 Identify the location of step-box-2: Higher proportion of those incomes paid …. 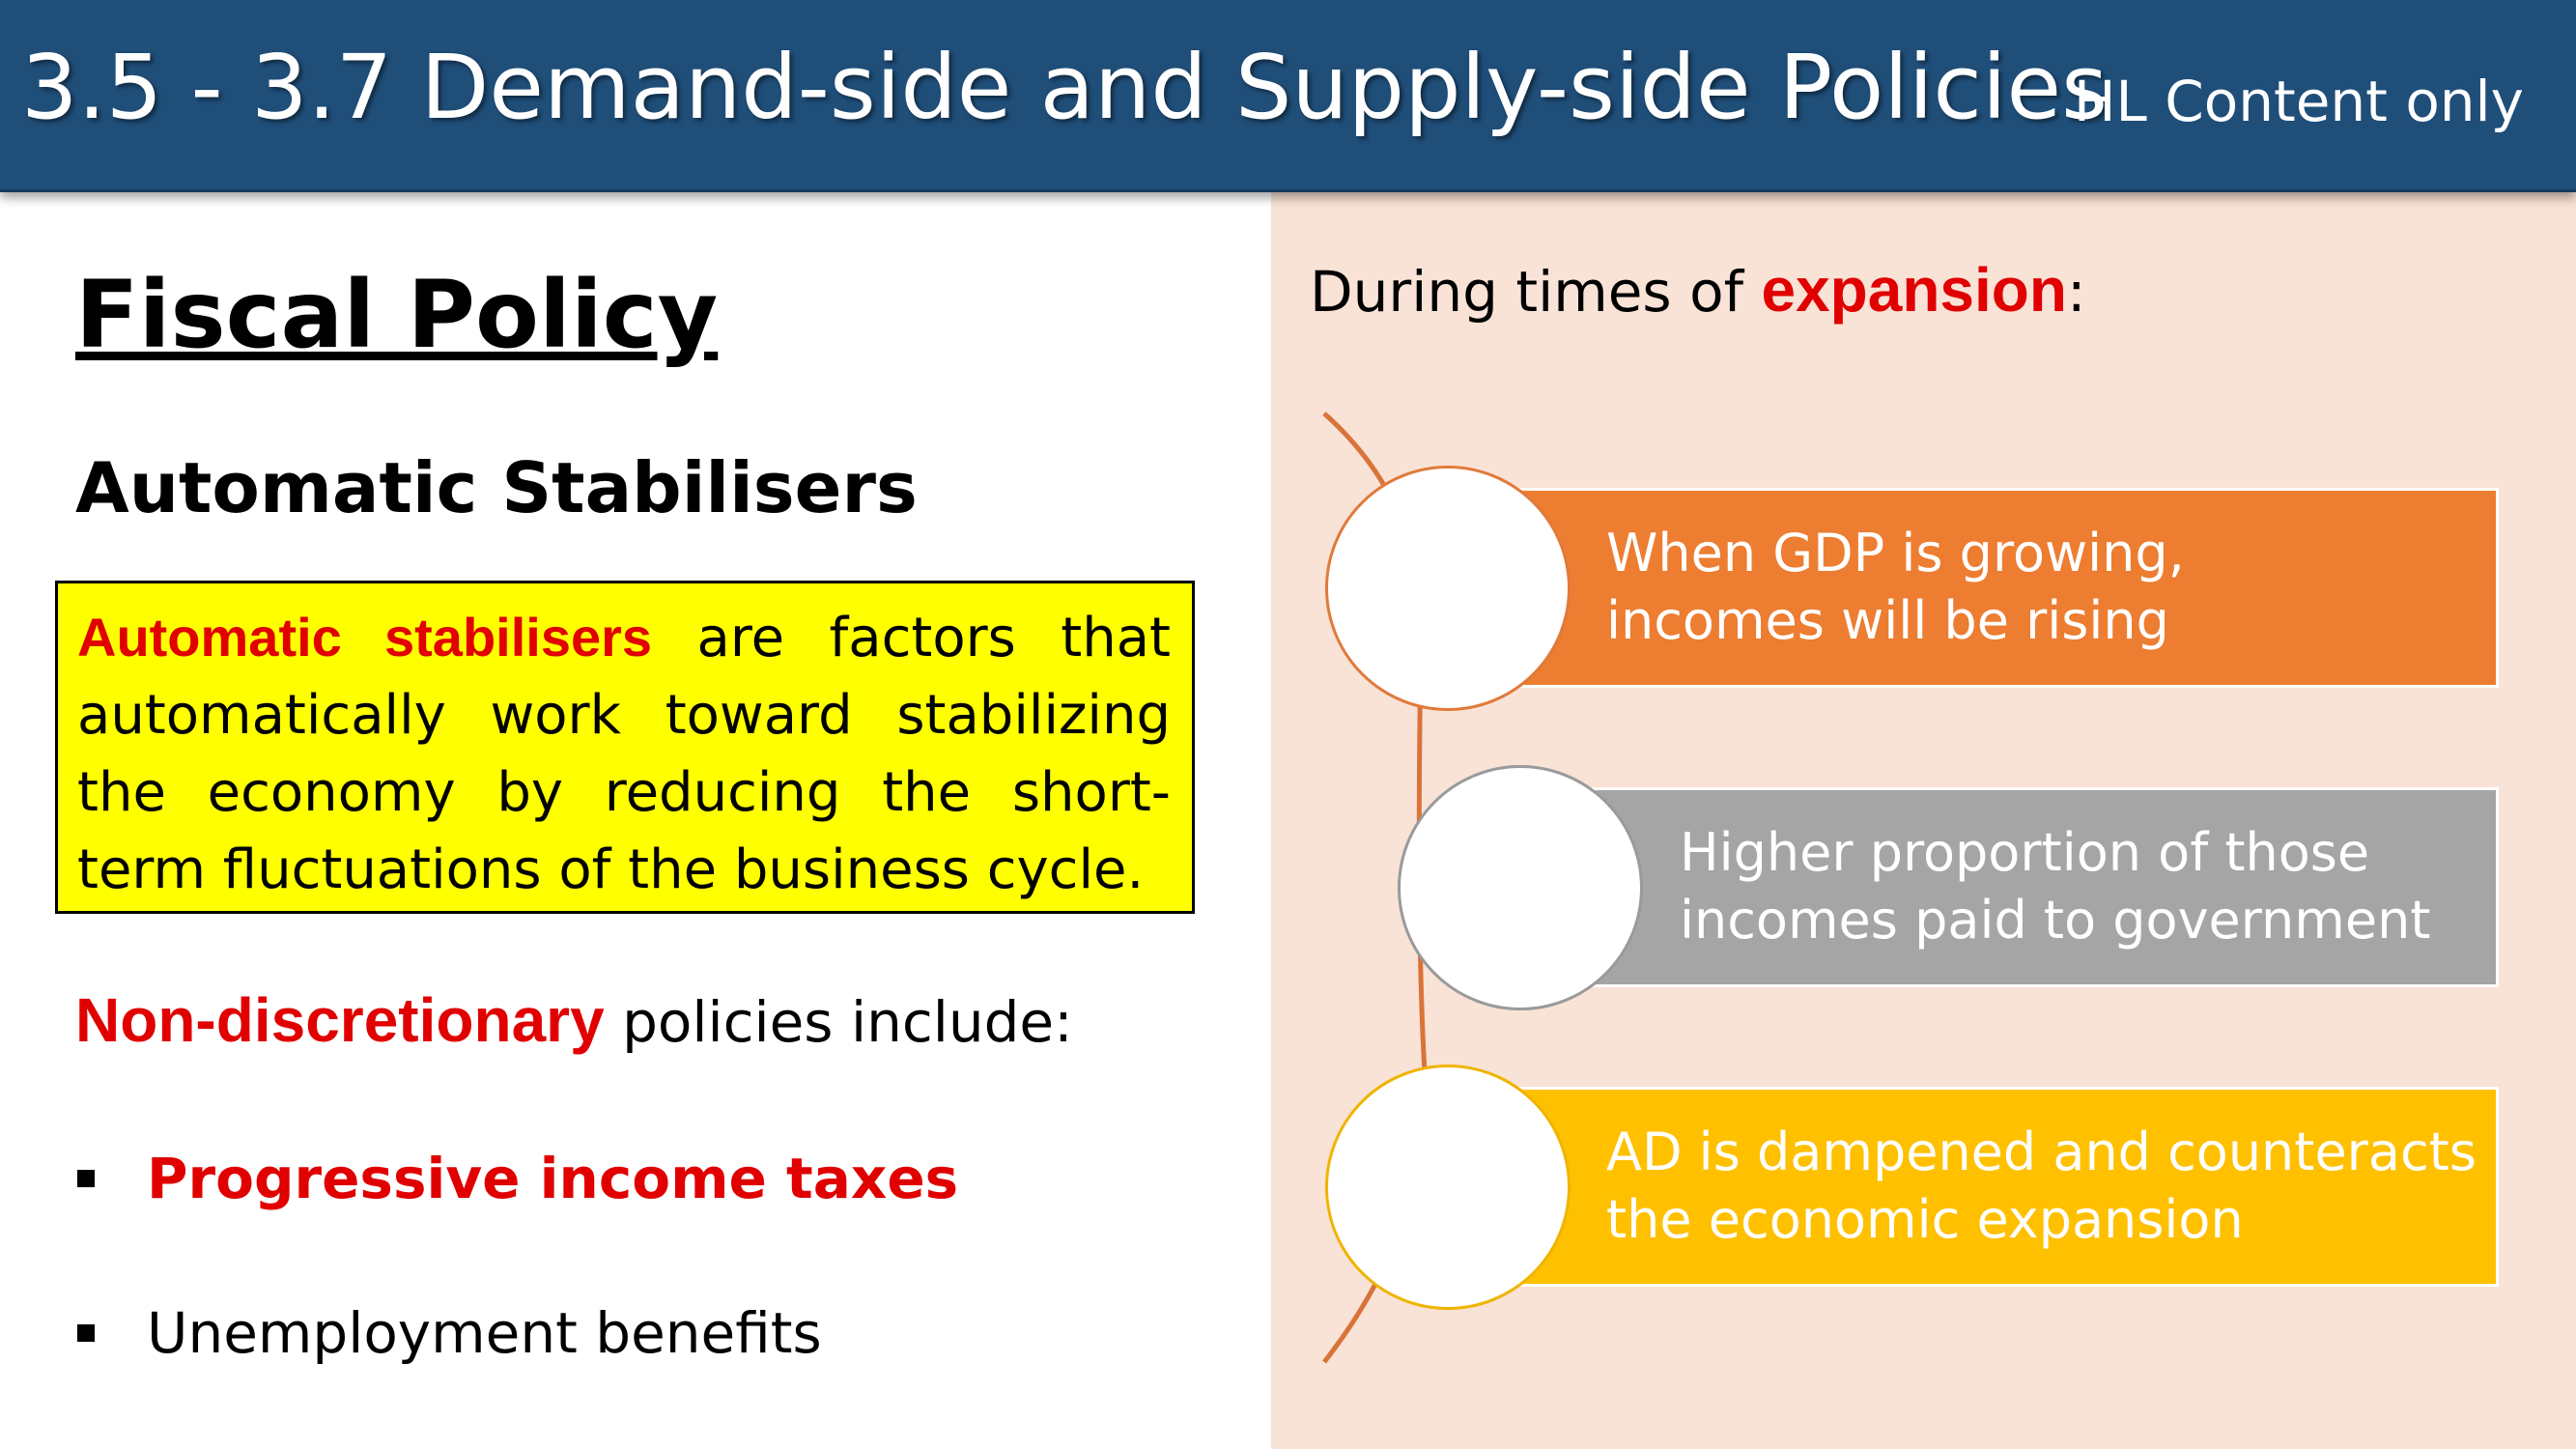
(2039, 887).